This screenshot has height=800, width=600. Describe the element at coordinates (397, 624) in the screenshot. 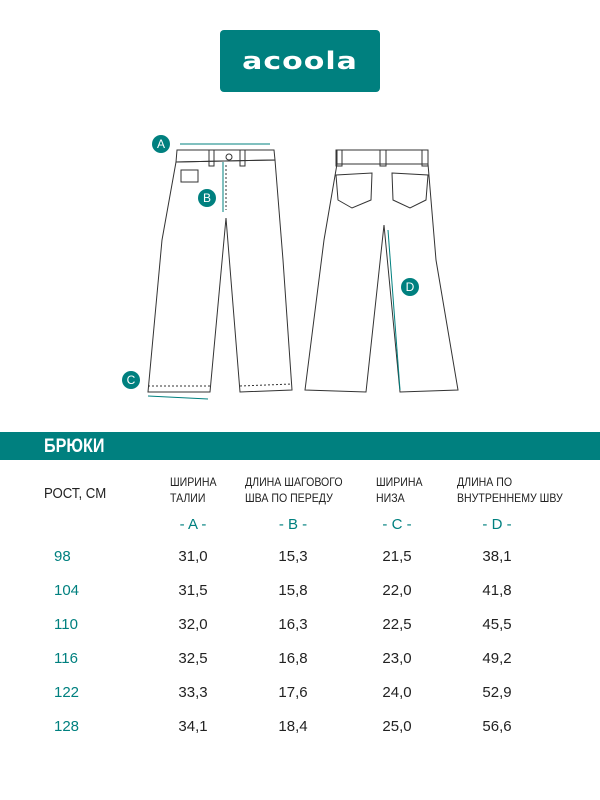

I see `value-cell: 22,5` at that location.